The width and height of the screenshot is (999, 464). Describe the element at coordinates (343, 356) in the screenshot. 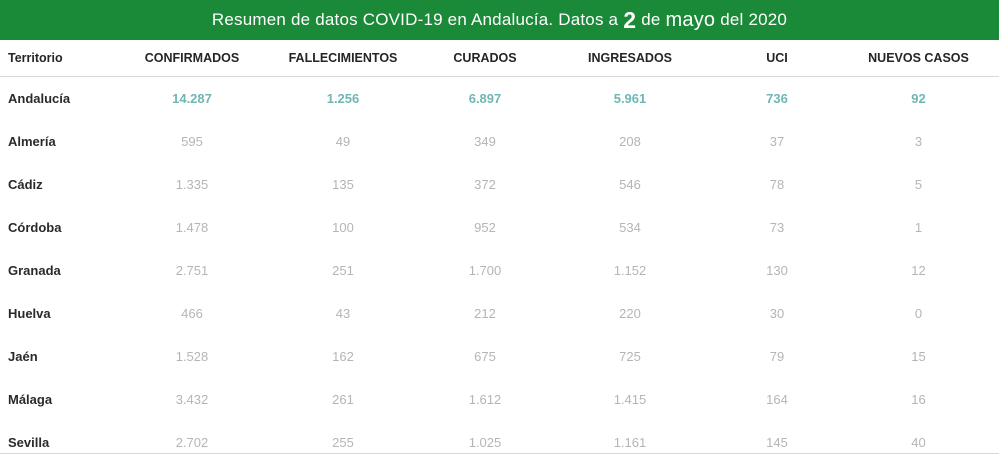

I see `cell-fallecimientos: 162` at that location.